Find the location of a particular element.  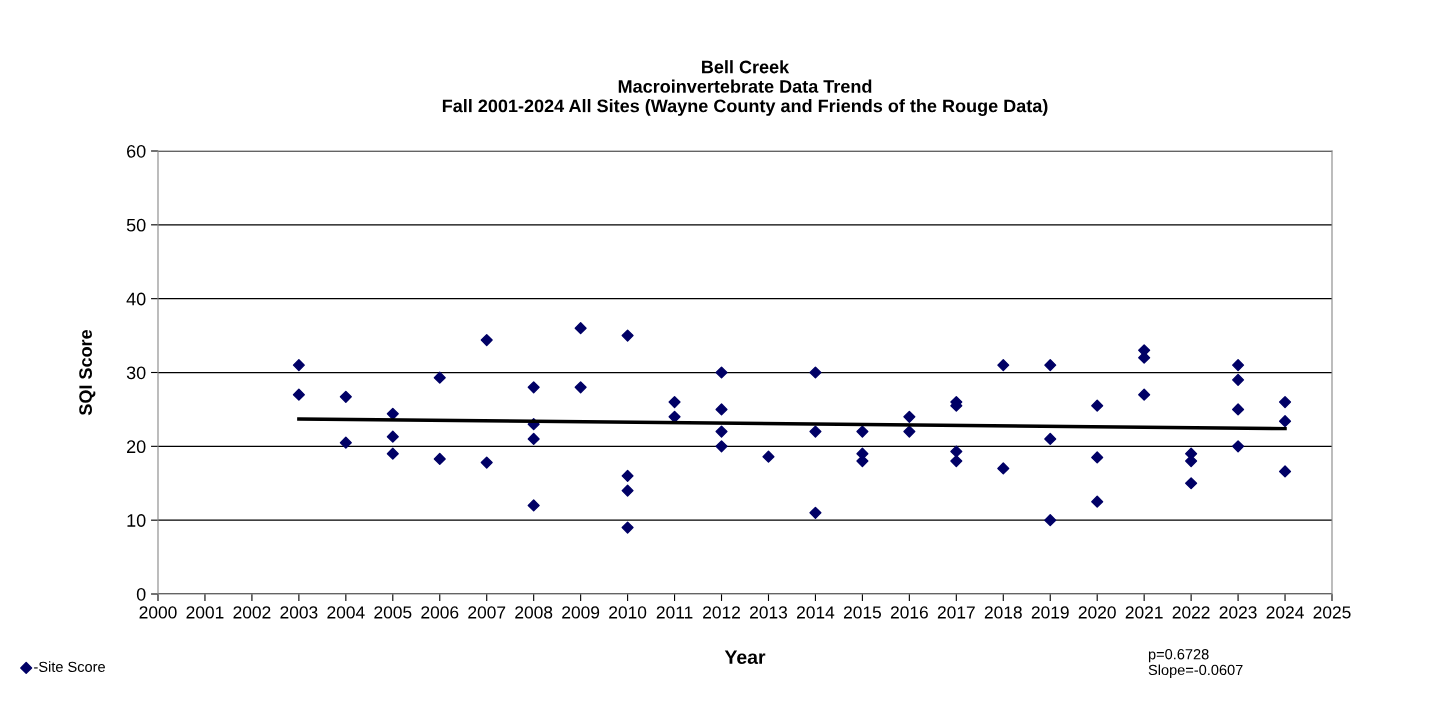

x-tick-label: 2006 is located at coordinates (440, 612).